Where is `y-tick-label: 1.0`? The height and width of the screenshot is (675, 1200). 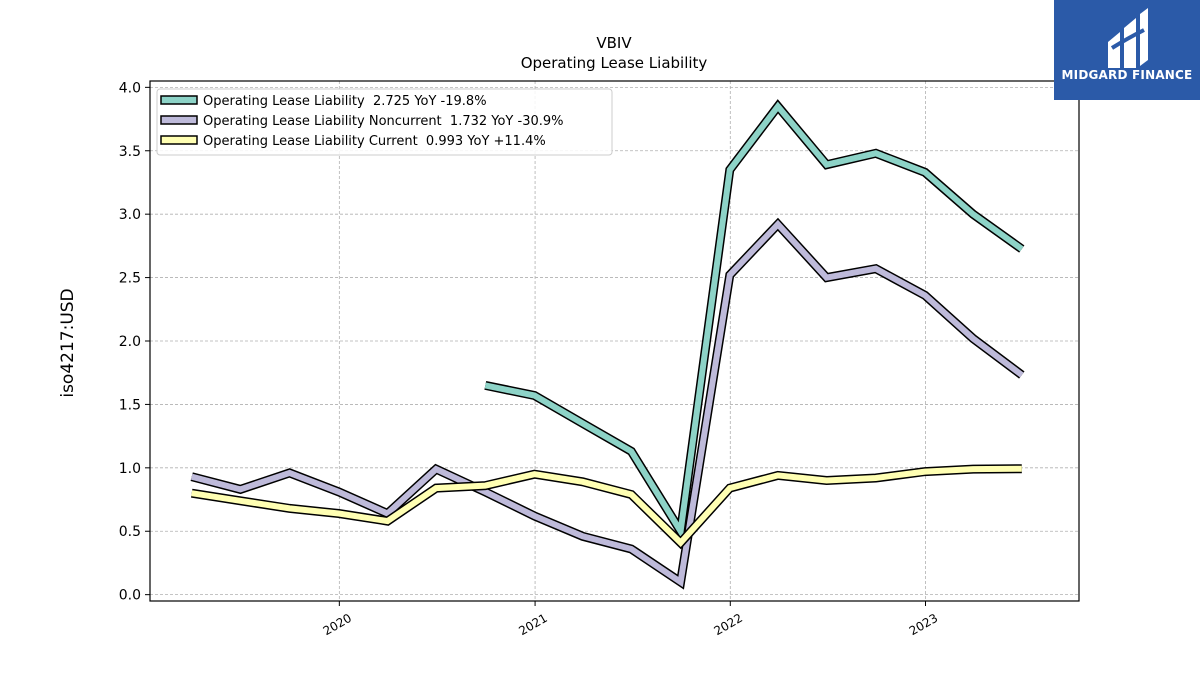 y-tick-label: 1.0 is located at coordinates (130, 469).